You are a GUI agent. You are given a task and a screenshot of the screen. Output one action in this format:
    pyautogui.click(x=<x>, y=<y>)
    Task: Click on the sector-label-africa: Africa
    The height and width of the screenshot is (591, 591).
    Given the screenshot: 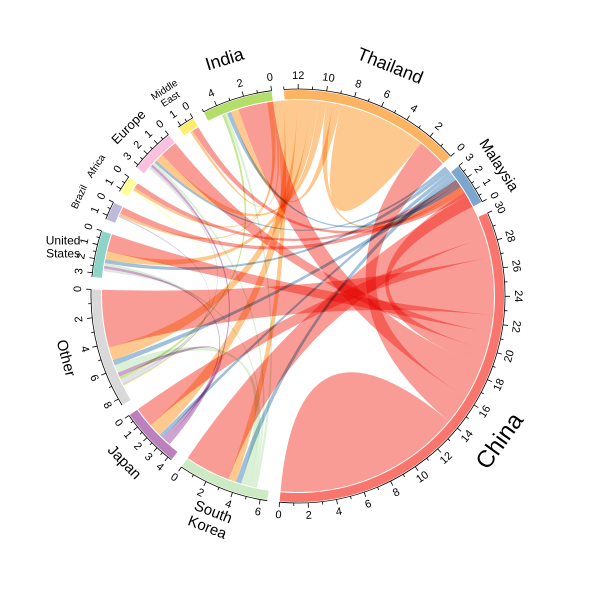 What is the action you would take?
    pyautogui.click(x=96, y=166)
    